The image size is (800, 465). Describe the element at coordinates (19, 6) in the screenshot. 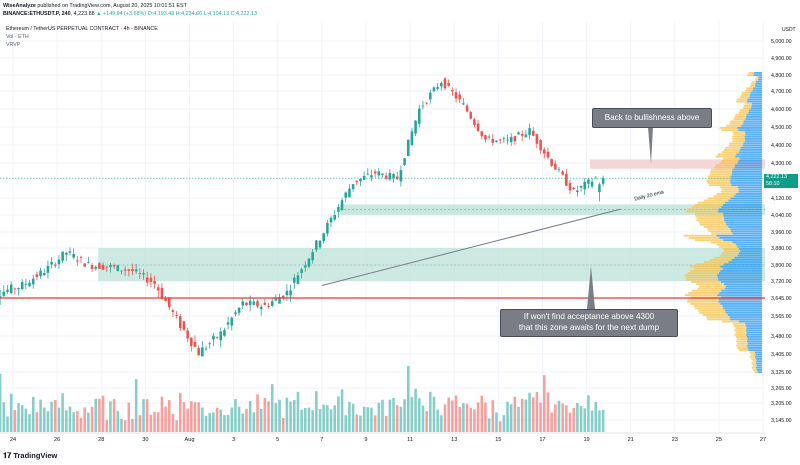

I see `author-name: WiseAnalyze` at that location.